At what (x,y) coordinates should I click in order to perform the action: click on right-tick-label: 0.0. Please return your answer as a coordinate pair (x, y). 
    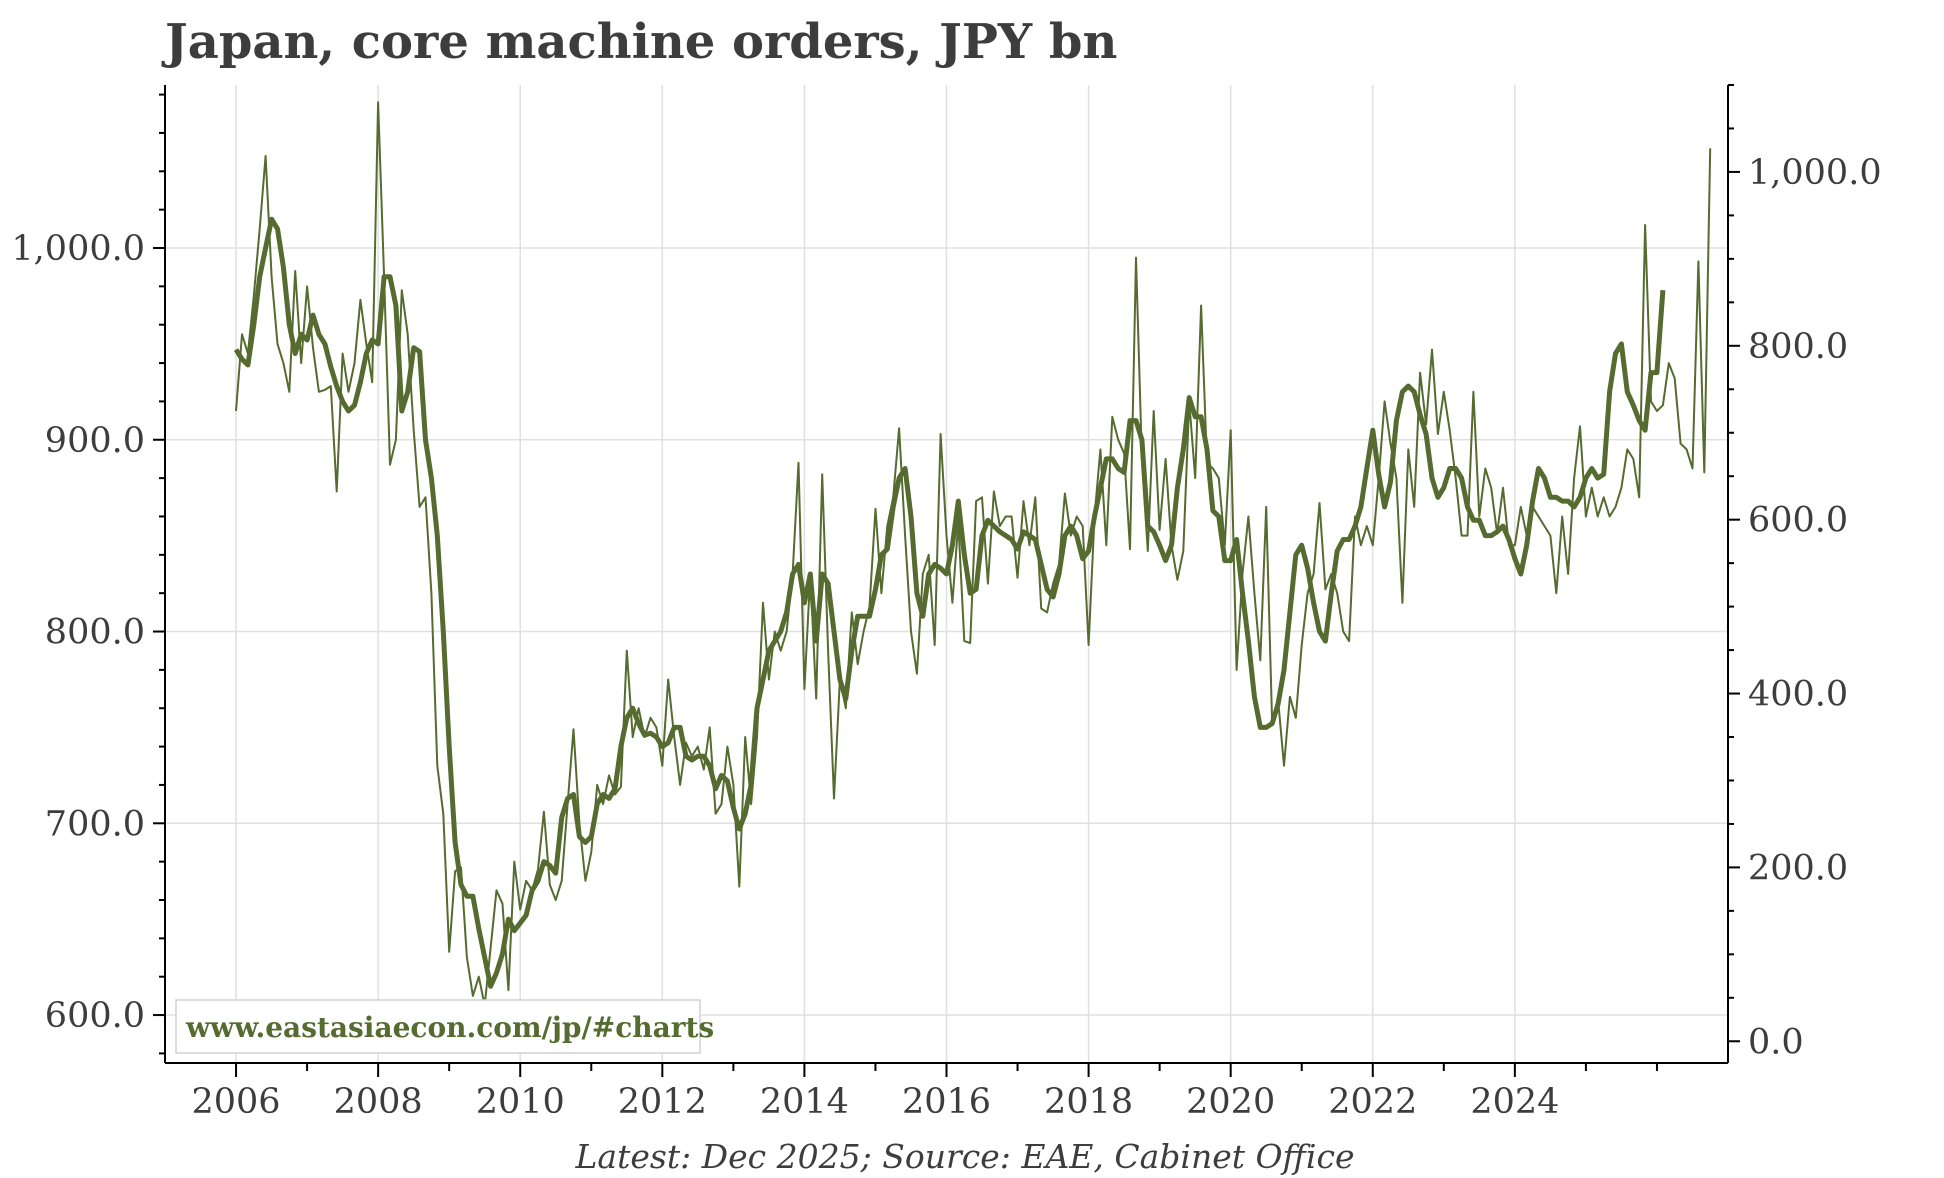
    Looking at the image, I should click on (1776, 1042).